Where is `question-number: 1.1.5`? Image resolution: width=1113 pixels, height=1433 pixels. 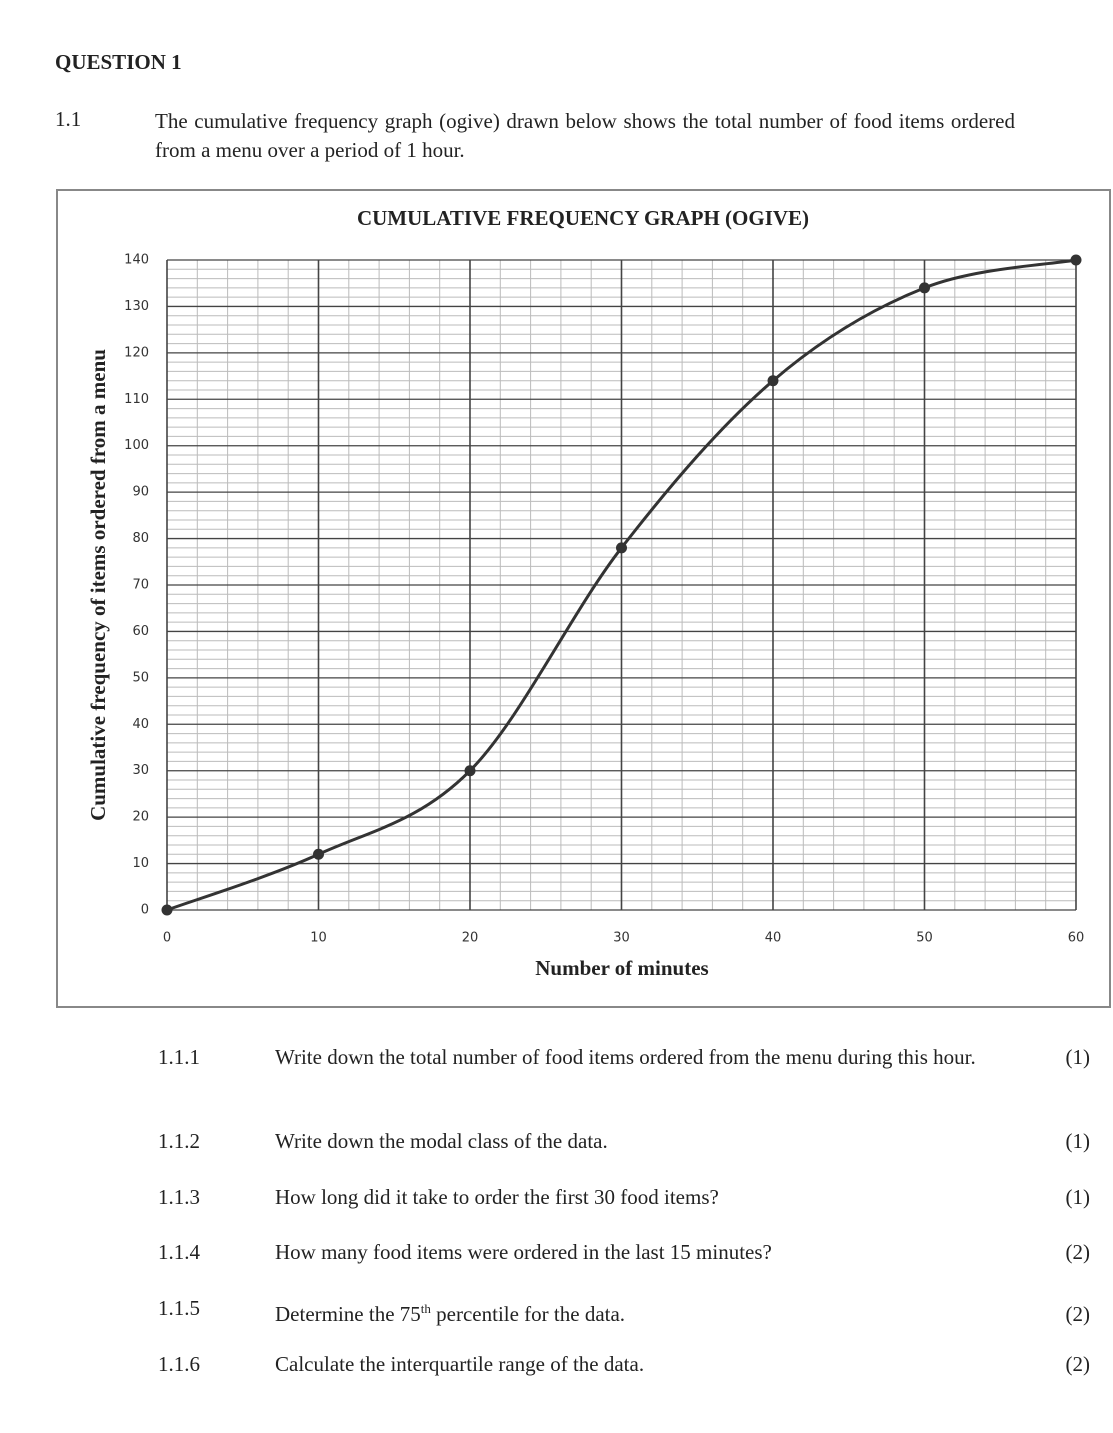
question-number: 1.1.5 is located at coordinates (179, 1308).